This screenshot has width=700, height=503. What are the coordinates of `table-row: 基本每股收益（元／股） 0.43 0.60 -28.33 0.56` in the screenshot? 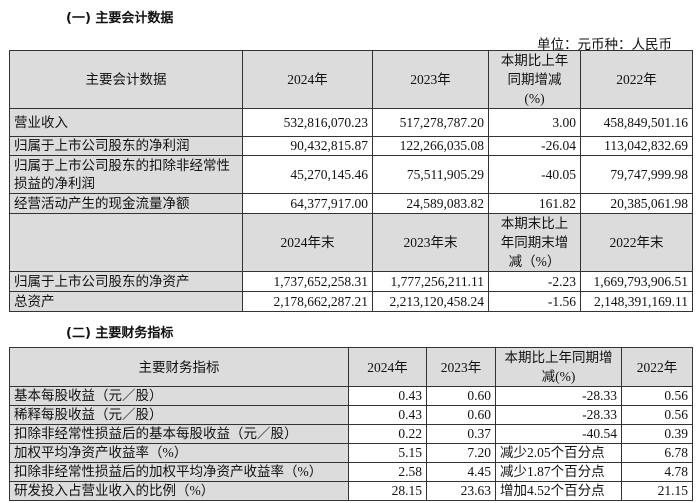 It's located at (351, 396).